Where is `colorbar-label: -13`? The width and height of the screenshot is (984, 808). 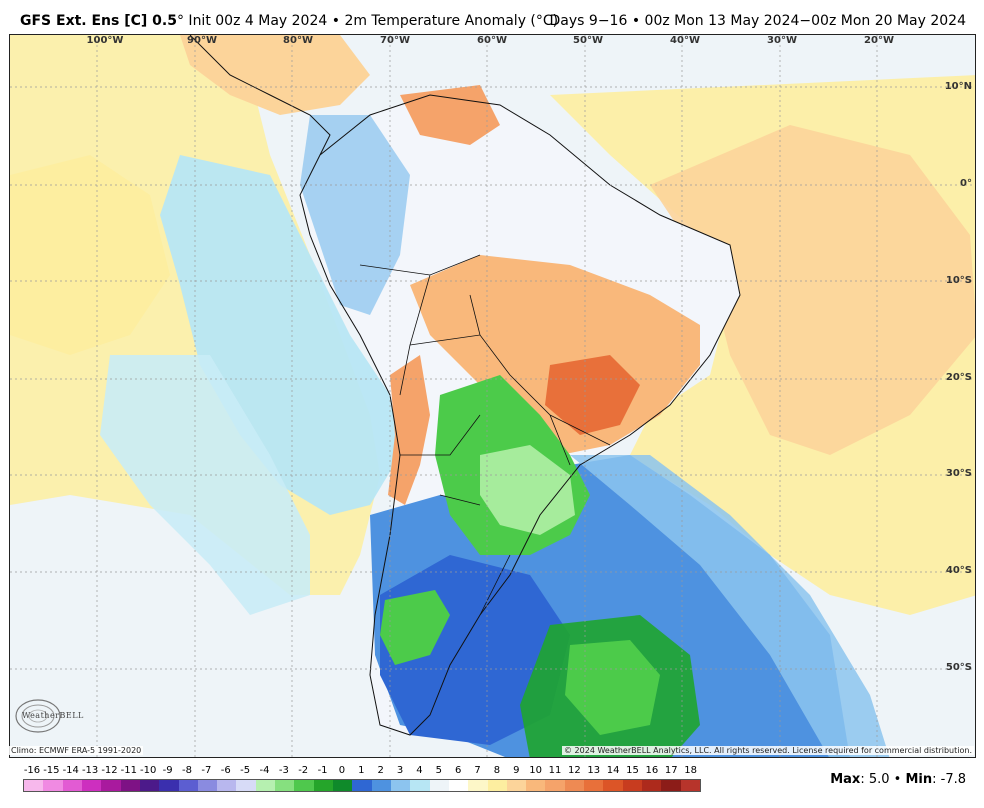
colorbar-label: -13 is located at coordinates (90, 770).